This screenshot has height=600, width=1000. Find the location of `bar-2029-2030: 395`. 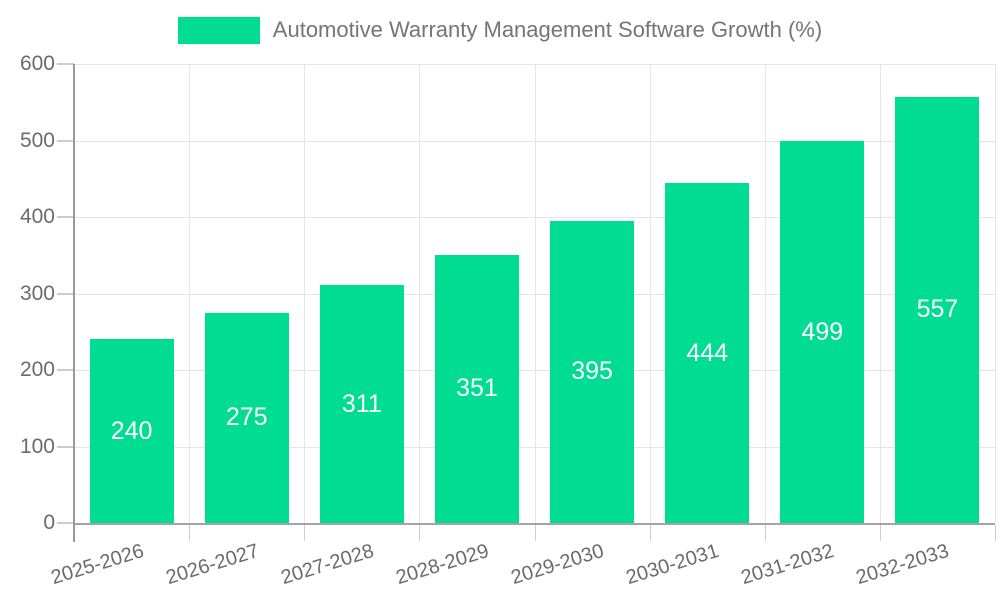

bar-2029-2030: 395 is located at coordinates (592, 371).